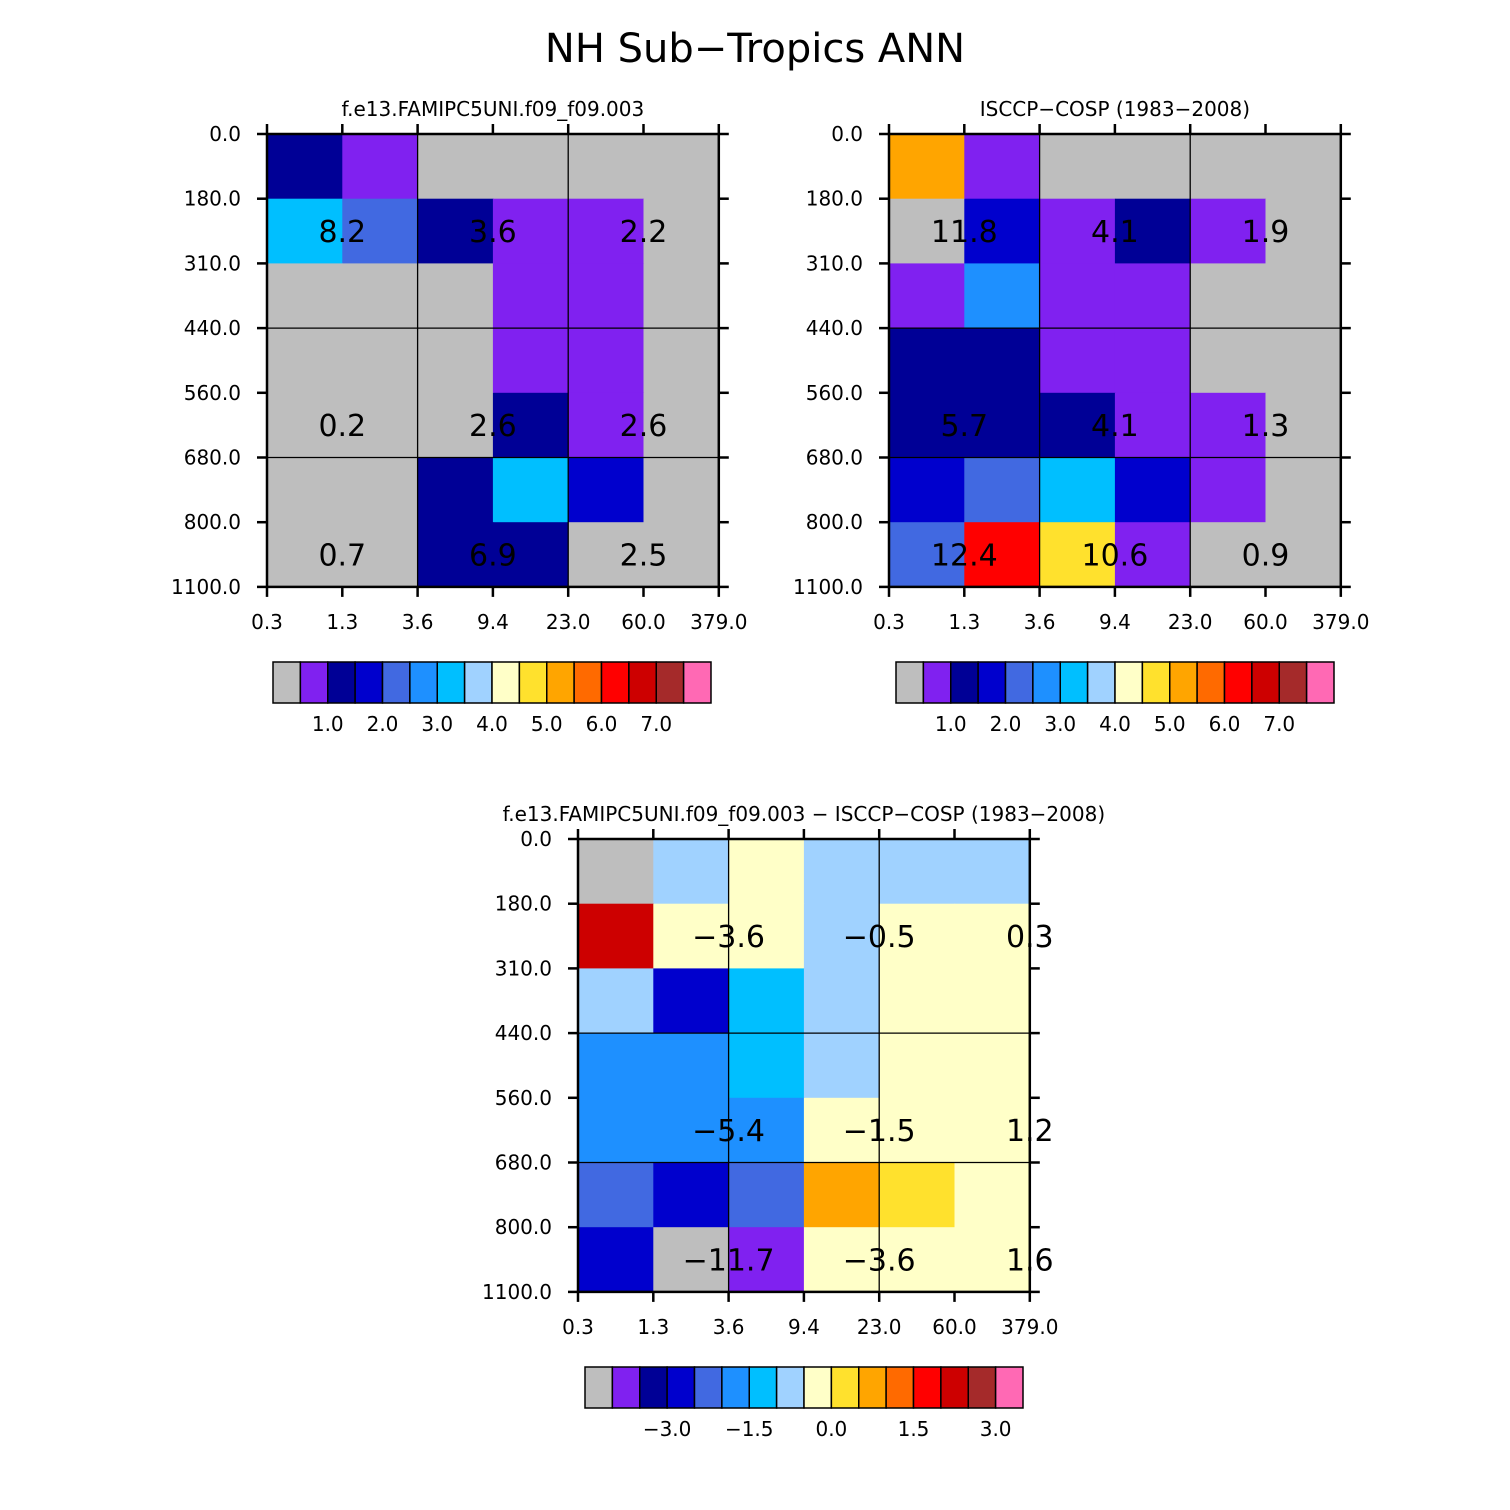 This screenshot has width=1510, height=1510. I want to click on cell-value-label: 2.6, so click(644, 426).